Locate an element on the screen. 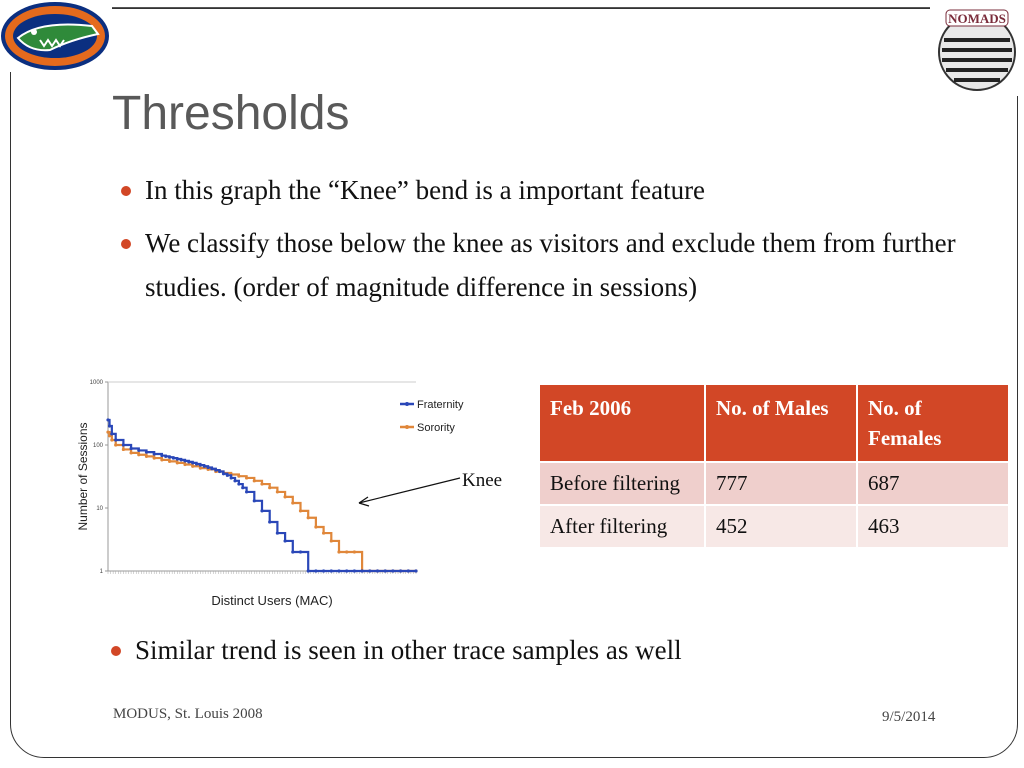  table-header-cell: No. of Males is located at coordinates (781, 423).